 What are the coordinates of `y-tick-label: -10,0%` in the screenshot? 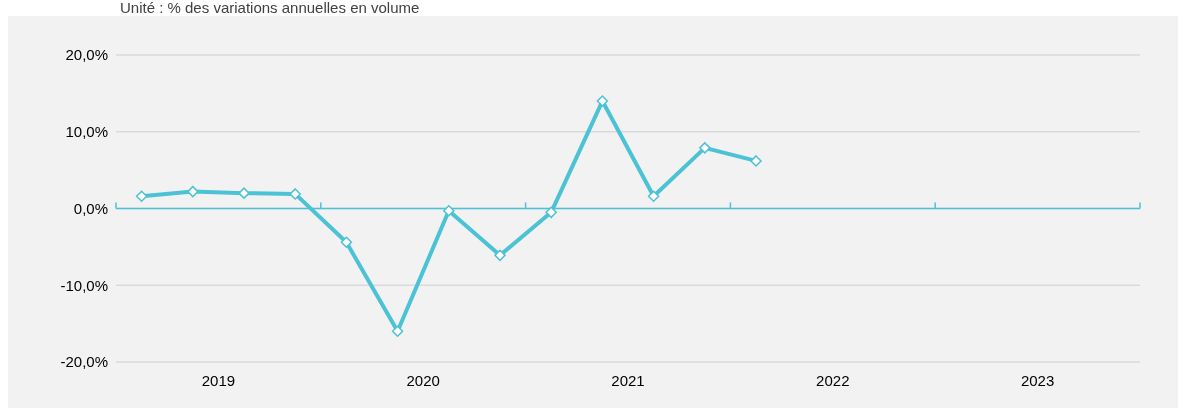 It's located at (84, 285).